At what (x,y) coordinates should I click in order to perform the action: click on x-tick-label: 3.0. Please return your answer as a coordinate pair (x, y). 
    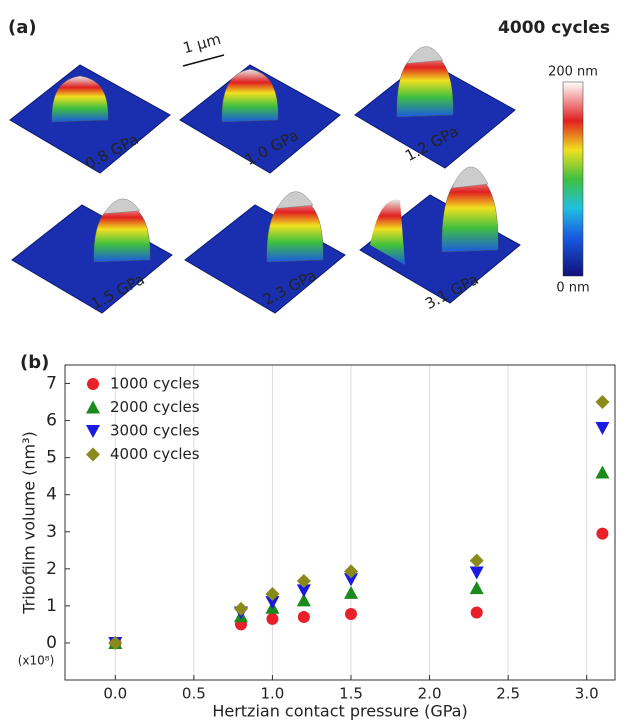
    Looking at the image, I should click on (587, 694).